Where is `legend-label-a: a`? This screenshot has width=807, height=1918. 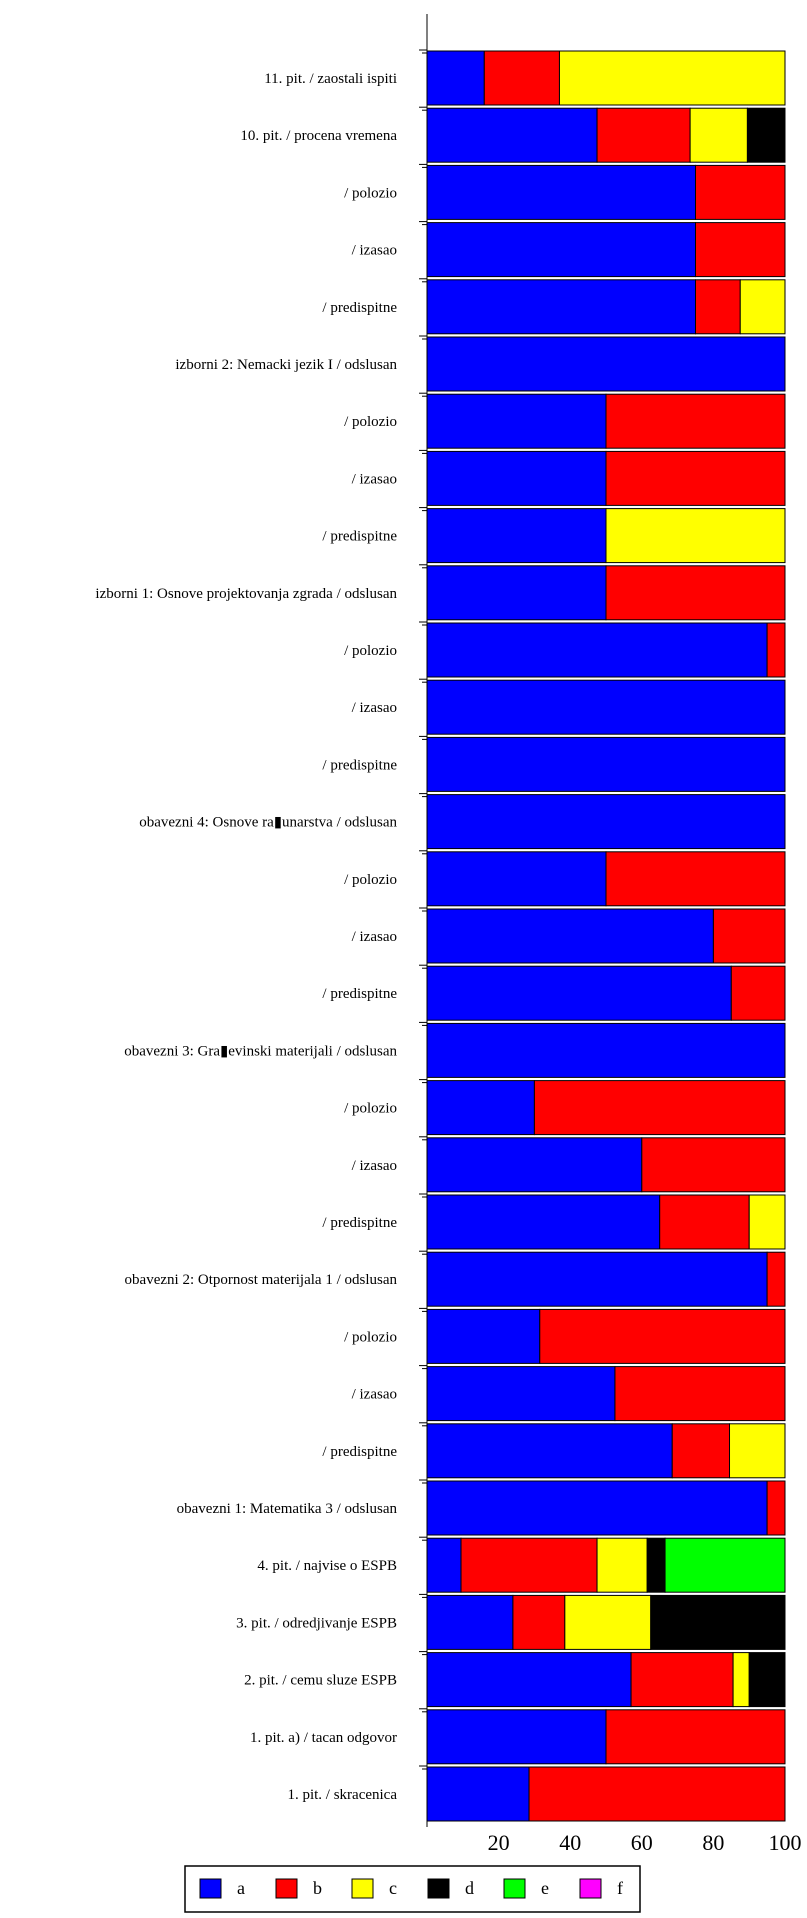 legend-label-a: a is located at coordinates (241, 1888).